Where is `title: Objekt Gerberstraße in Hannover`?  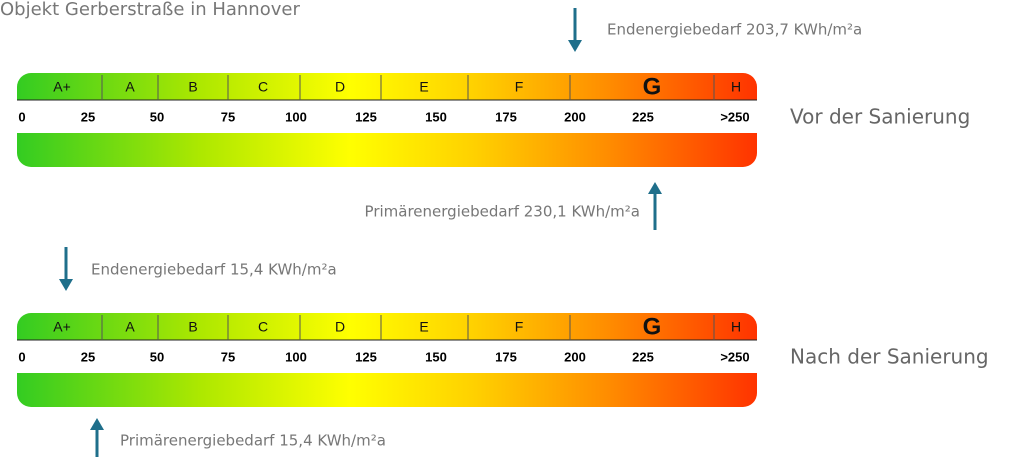 title: Objekt Gerberstraße in Hannover is located at coordinates (150, 10).